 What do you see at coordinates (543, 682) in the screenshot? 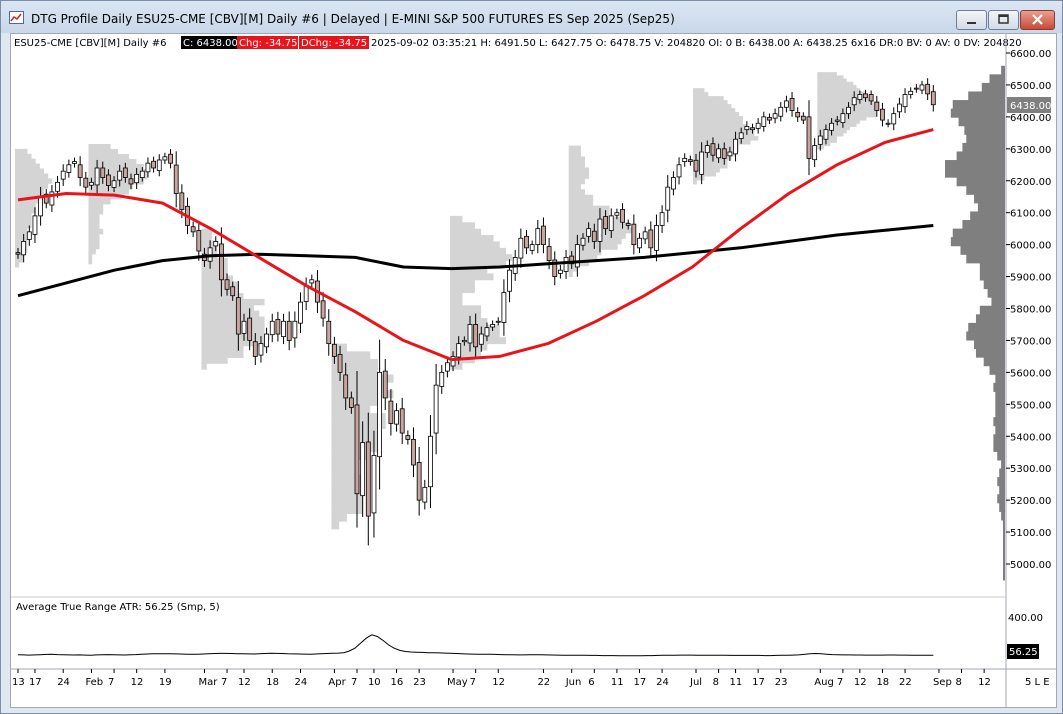
I see `time-tick-label: 22` at bounding box center [543, 682].